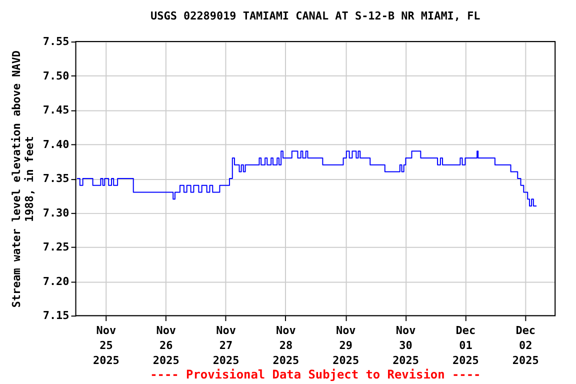 Image resolution: width=576 pixels, height=384 pixels. I want to click on y-tick-label: 7.30, so click(56, 213).